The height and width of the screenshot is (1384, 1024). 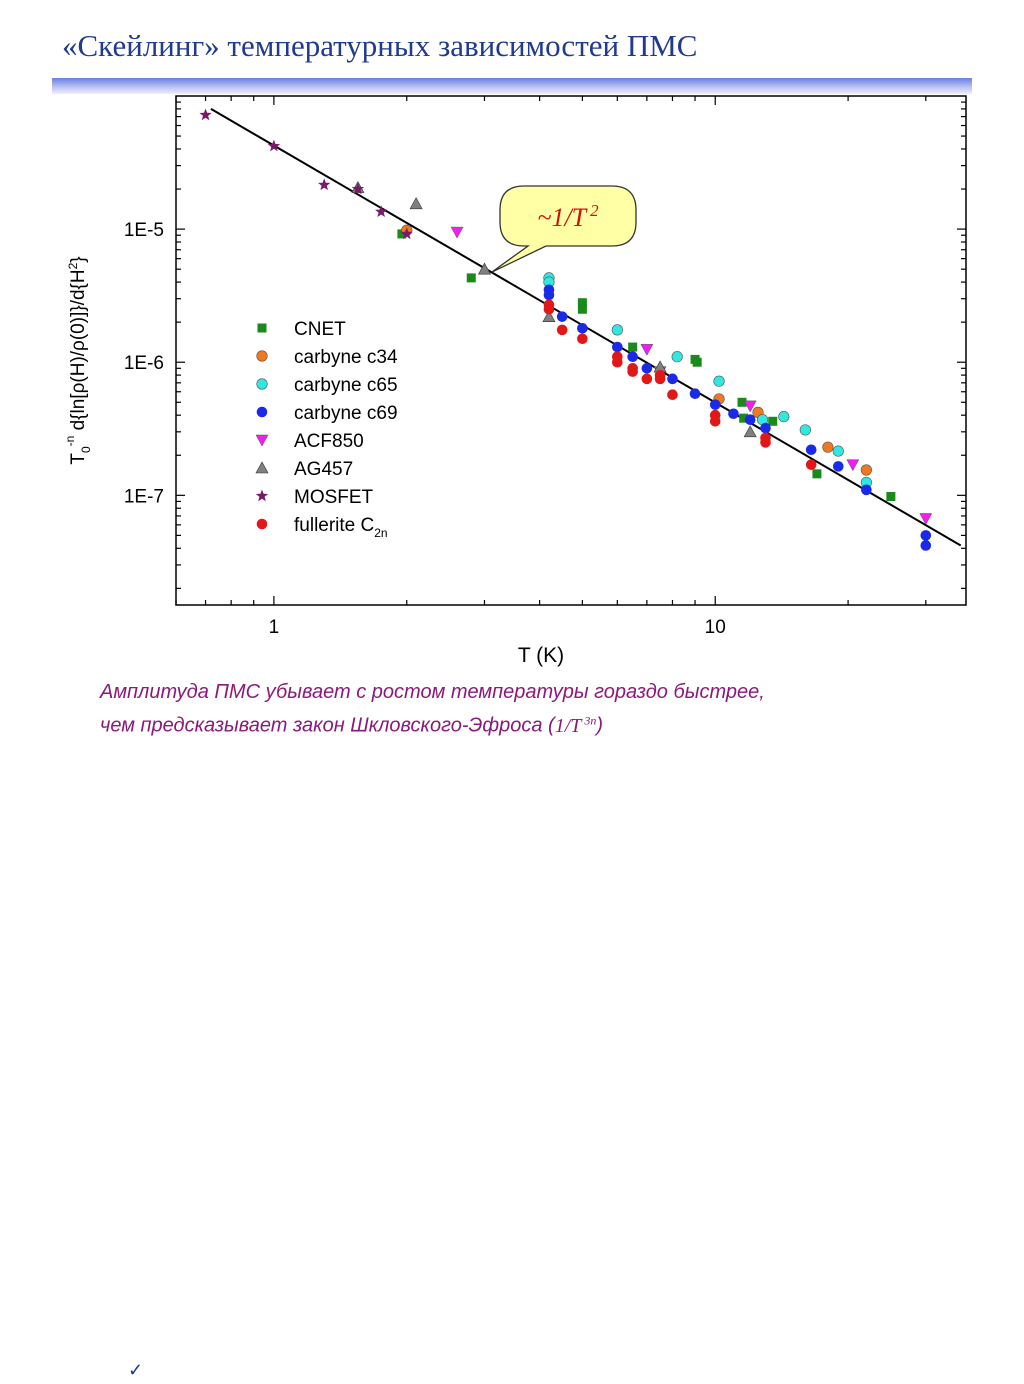 What do you see at coordinates (346, 385) in the screenshot?
I see `legend-label-carbyne-c65: carbyne c65` at bounding box center [346, 385].